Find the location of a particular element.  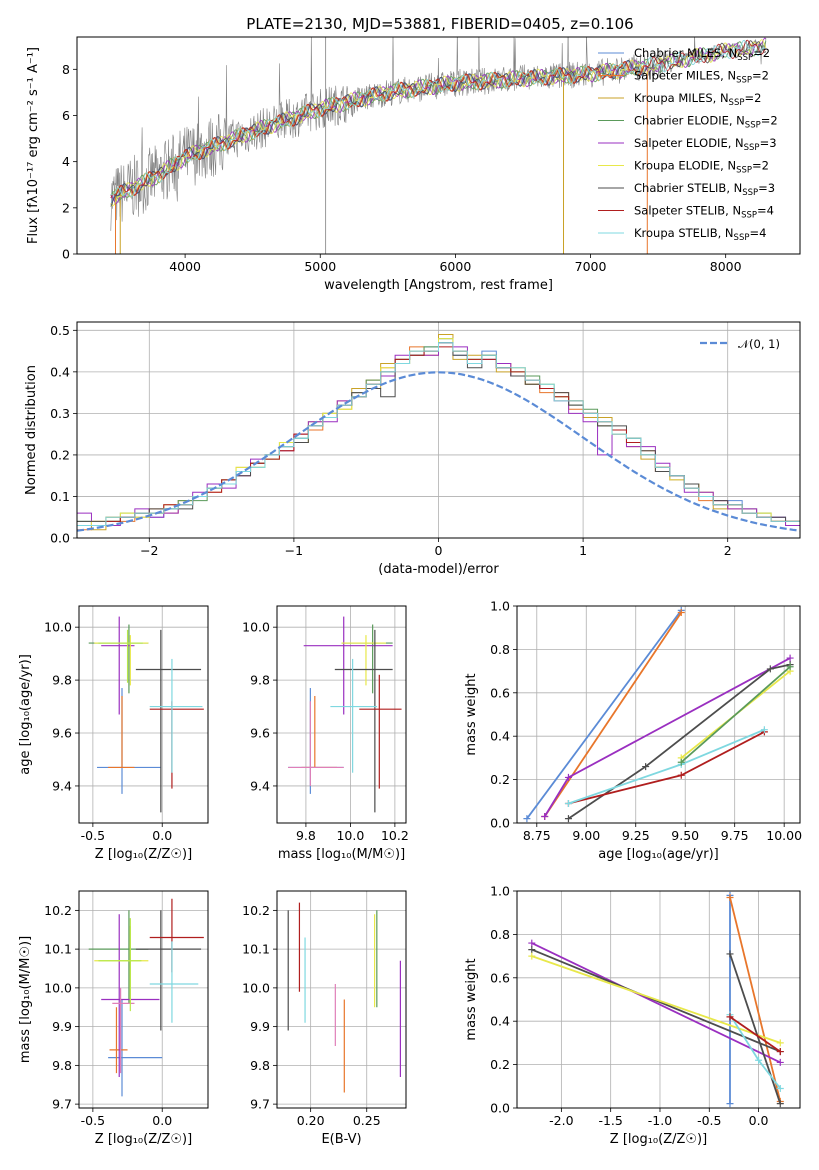

tick-label-y: 0.6 is located at coordinates (500, 977).